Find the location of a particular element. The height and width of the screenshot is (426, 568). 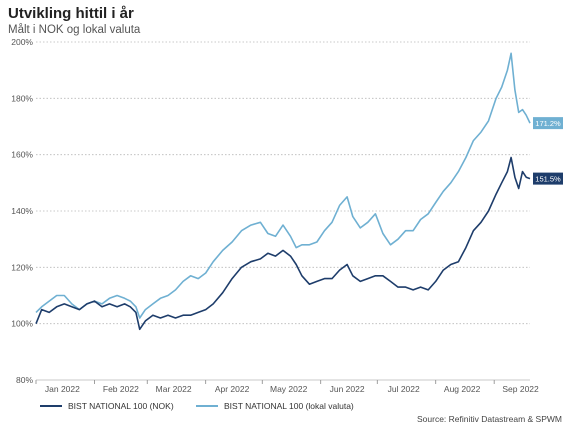

end-value-label: 151.5% is located at coordinates (548, 178).